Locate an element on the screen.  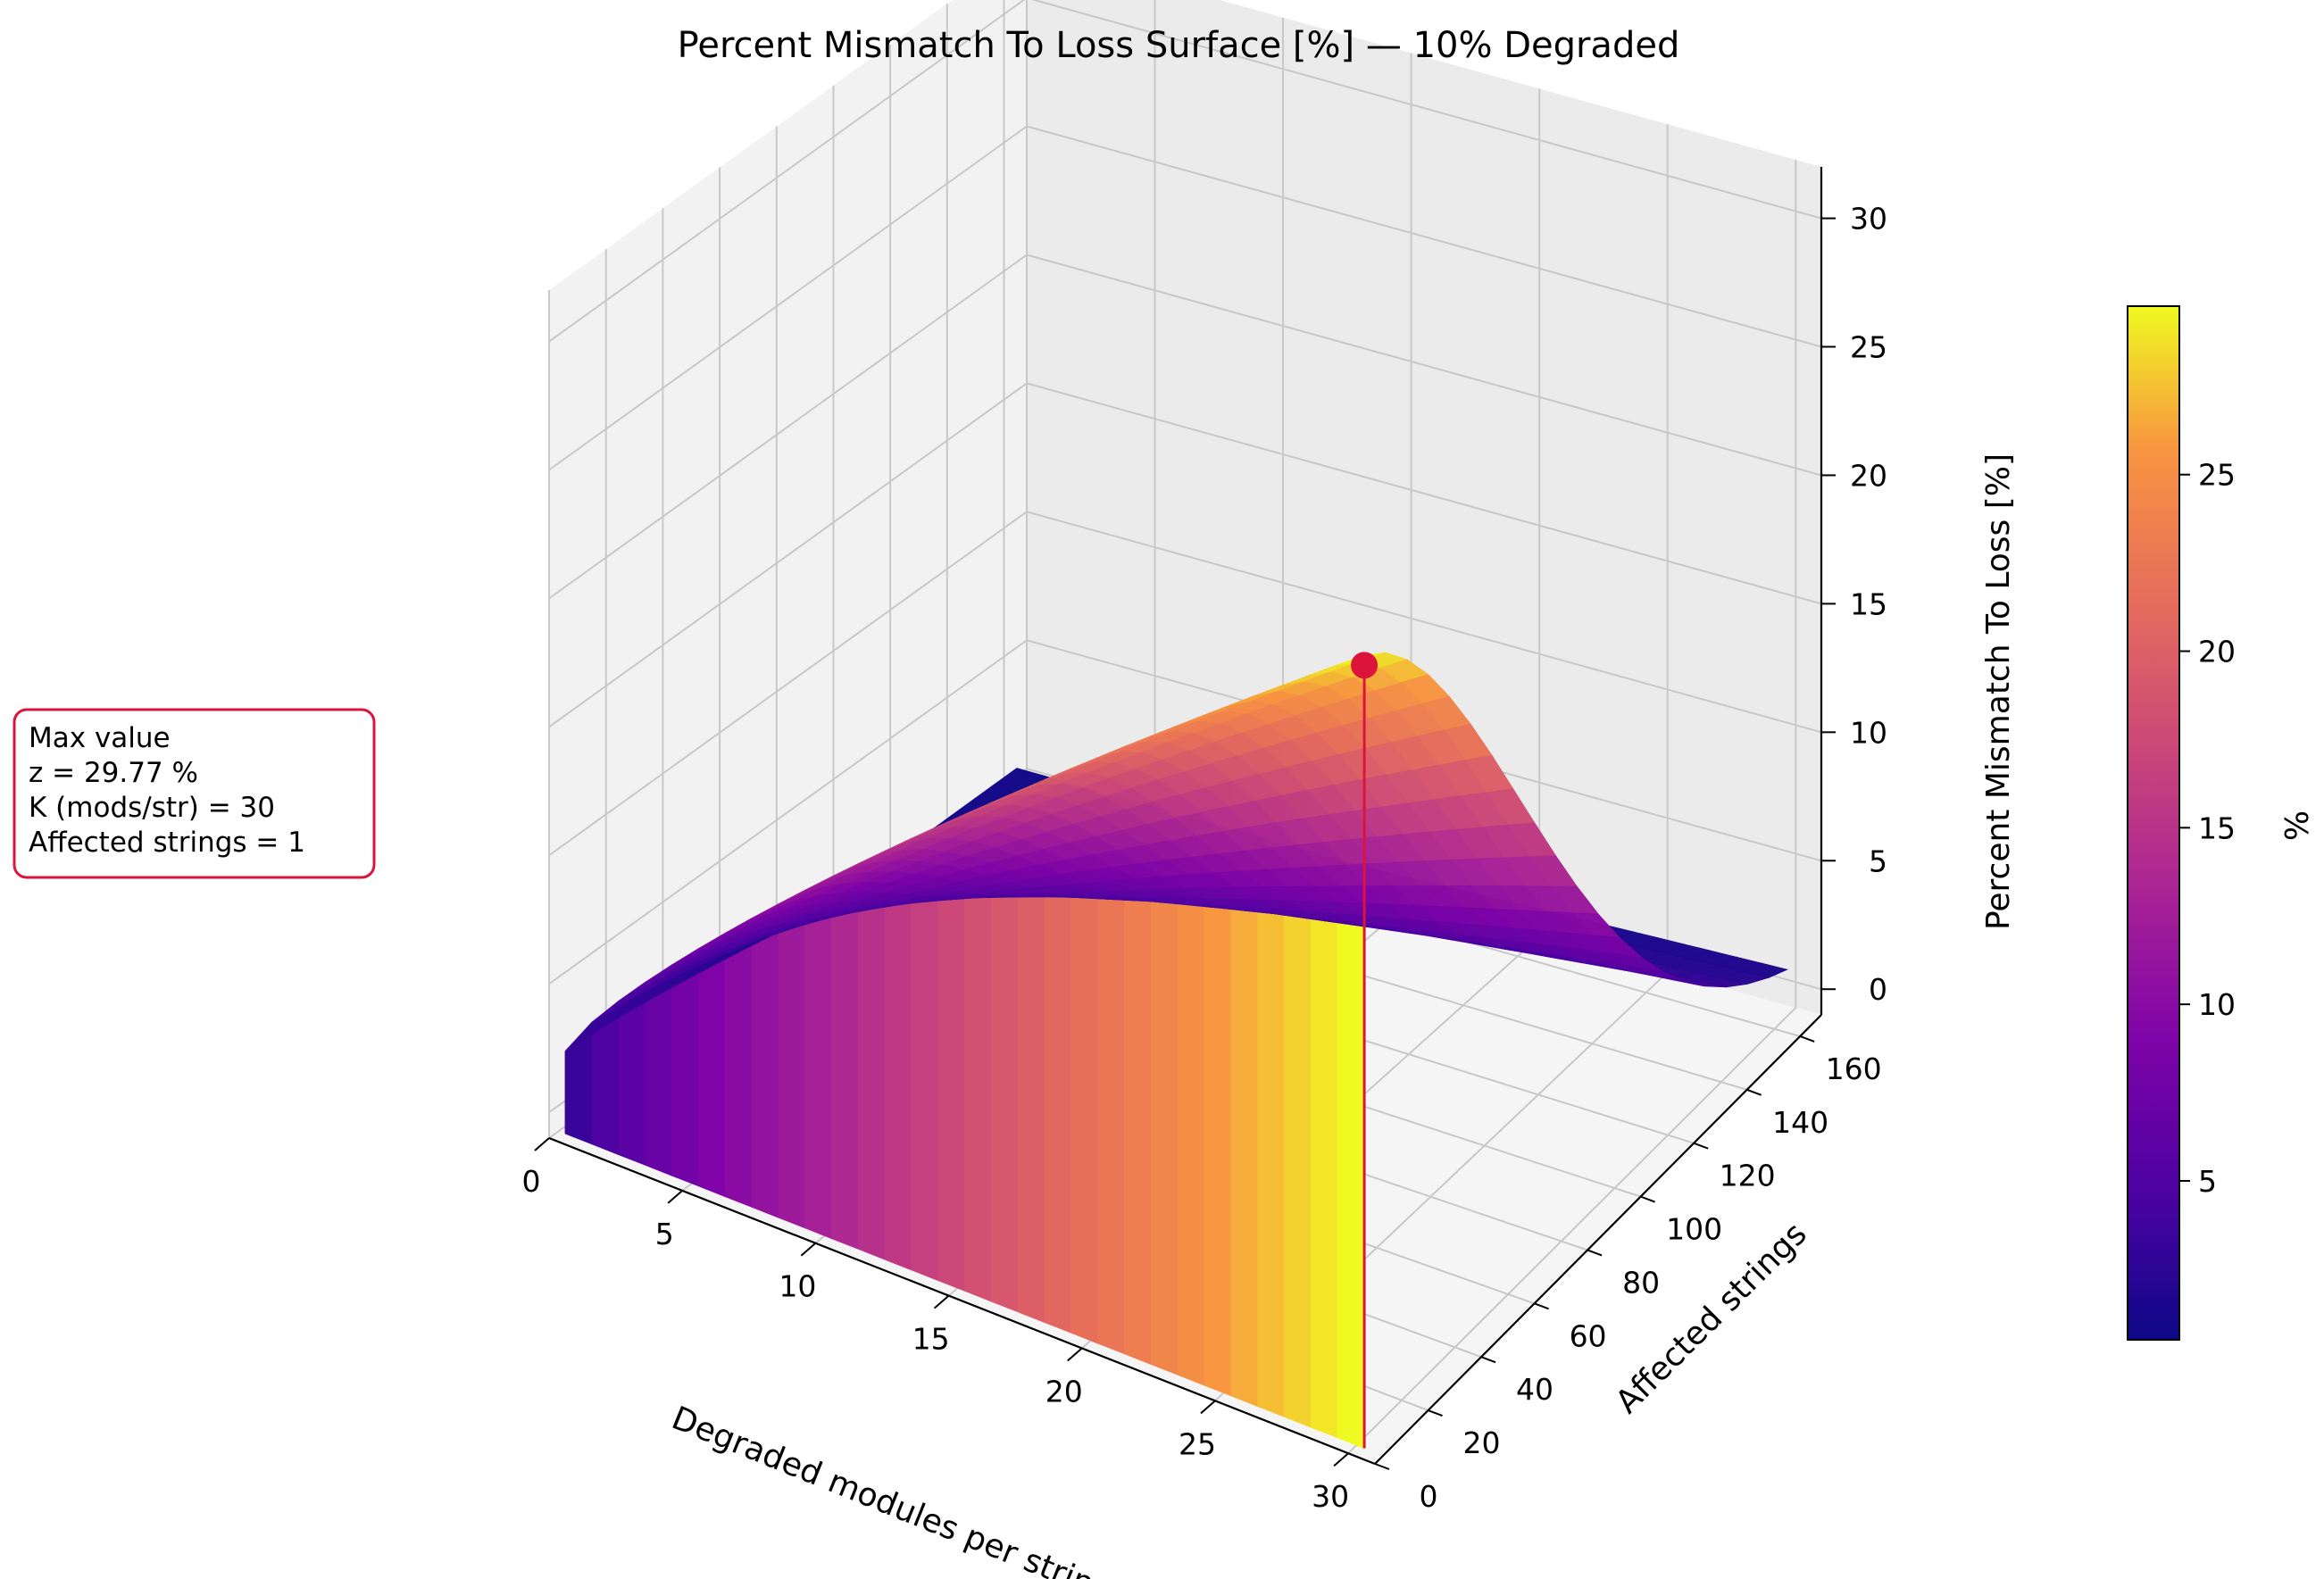
x-tick-label: 5 is located at coordinates (664, 1234).